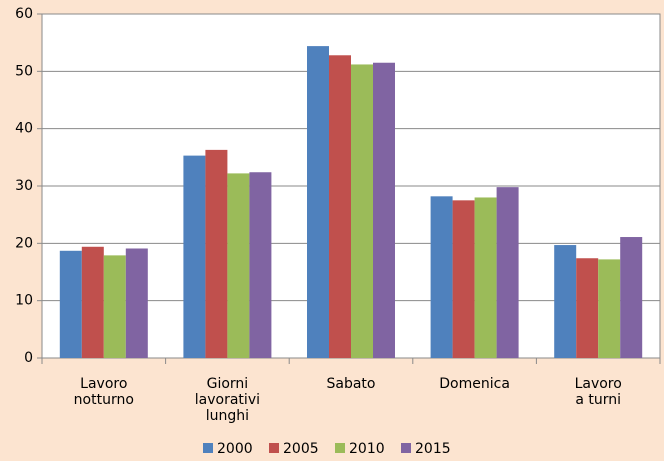 This screenshot has width=664, height=461. What do you see at coordinates (367, 449) in the screenshot?
I see `legend-label: 2010` at bounding box center [367, 449].